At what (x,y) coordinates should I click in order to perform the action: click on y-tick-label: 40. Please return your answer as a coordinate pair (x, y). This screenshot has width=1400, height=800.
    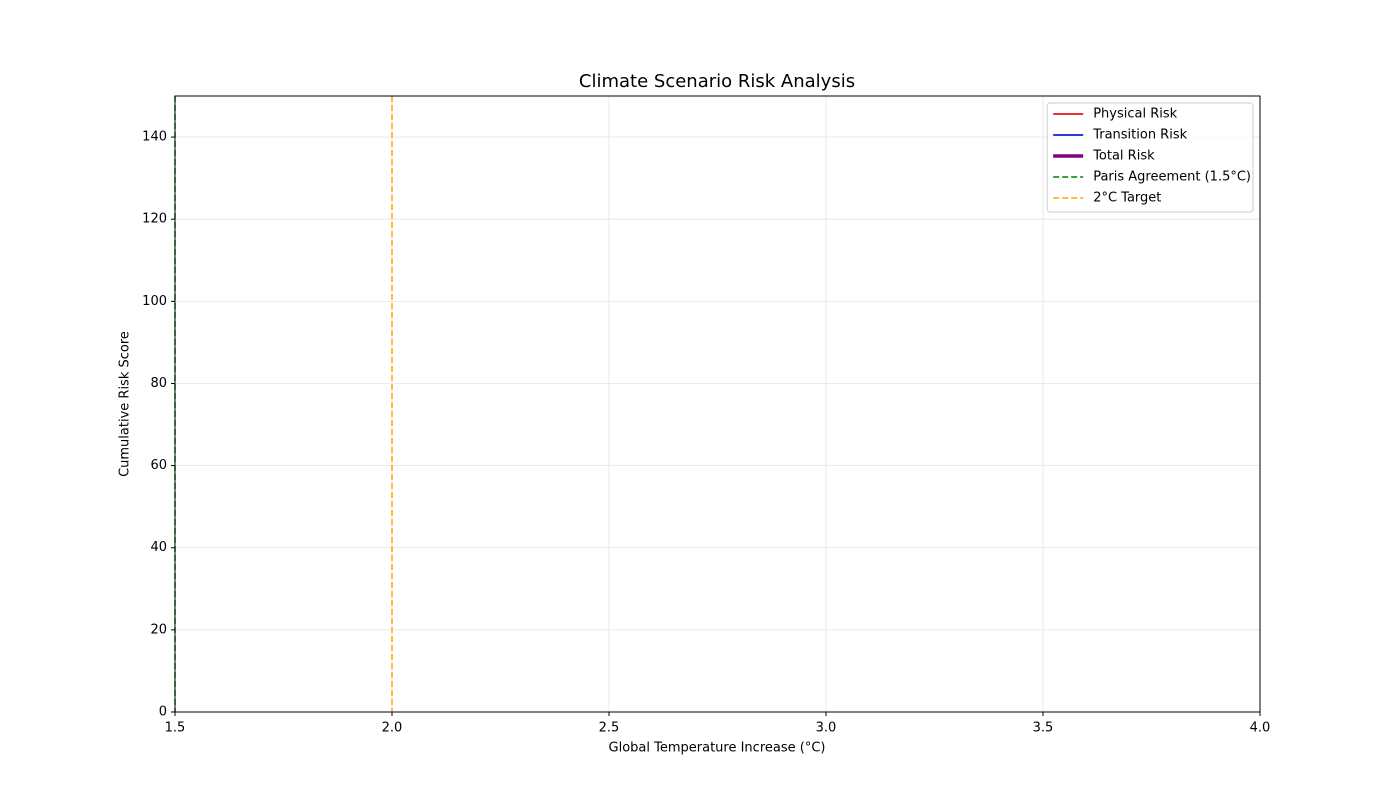
    Looking at the image, I should click on (158, 547).